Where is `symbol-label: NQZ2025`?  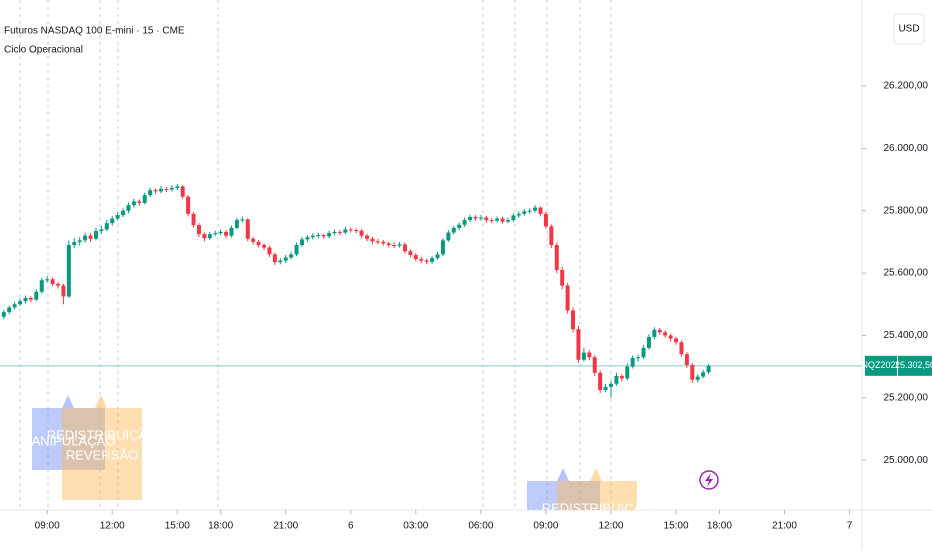 symbol-label: NQZ2025 is located at coordinates (880, 365).